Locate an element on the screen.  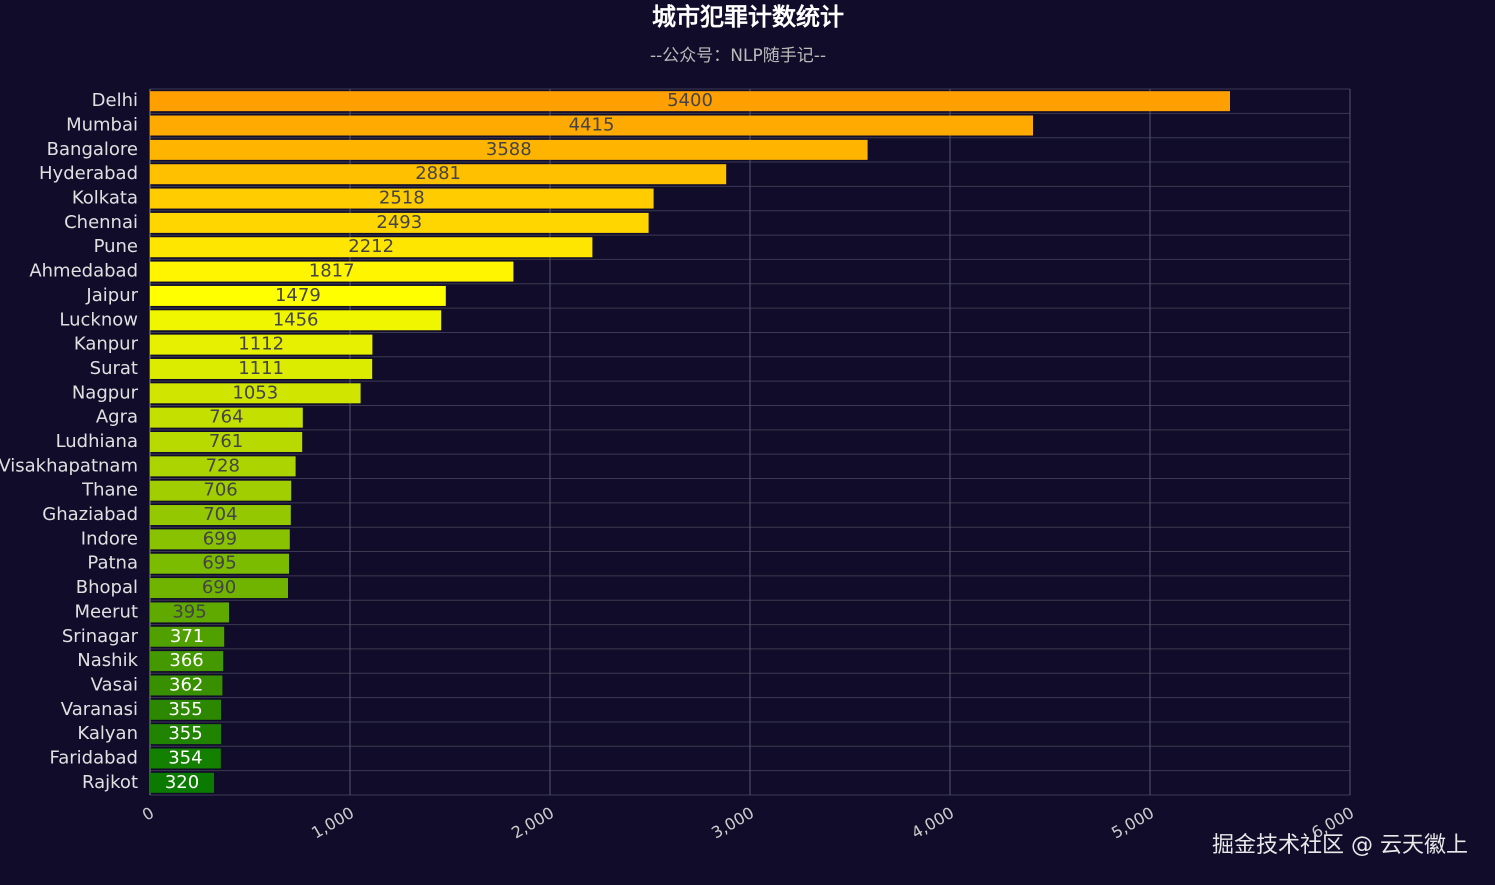
value-label: 3588 is located at coordinates (509, 149).